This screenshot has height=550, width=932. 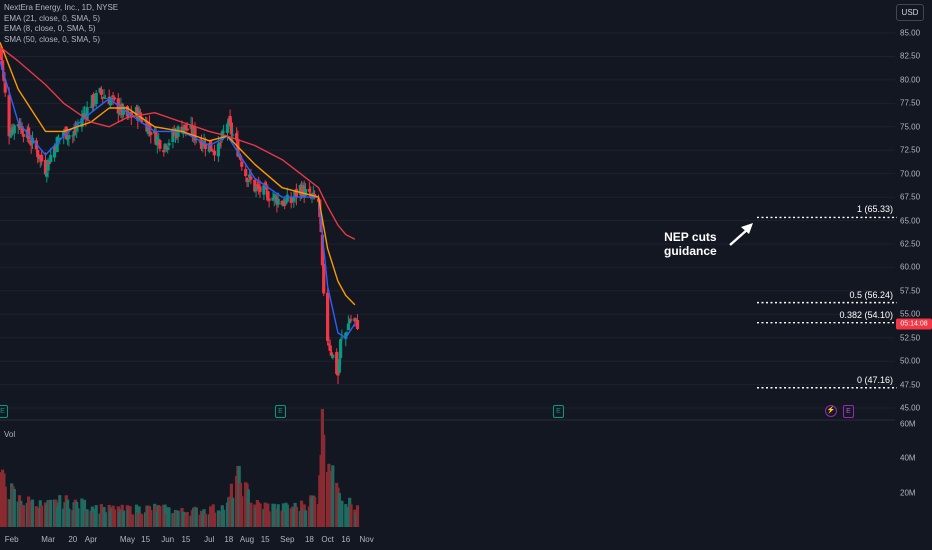 What do you see at coordinates (910, 244) in the screenshot?
I see `price-tick-label: 62.50` at bounding box center [910, 244].